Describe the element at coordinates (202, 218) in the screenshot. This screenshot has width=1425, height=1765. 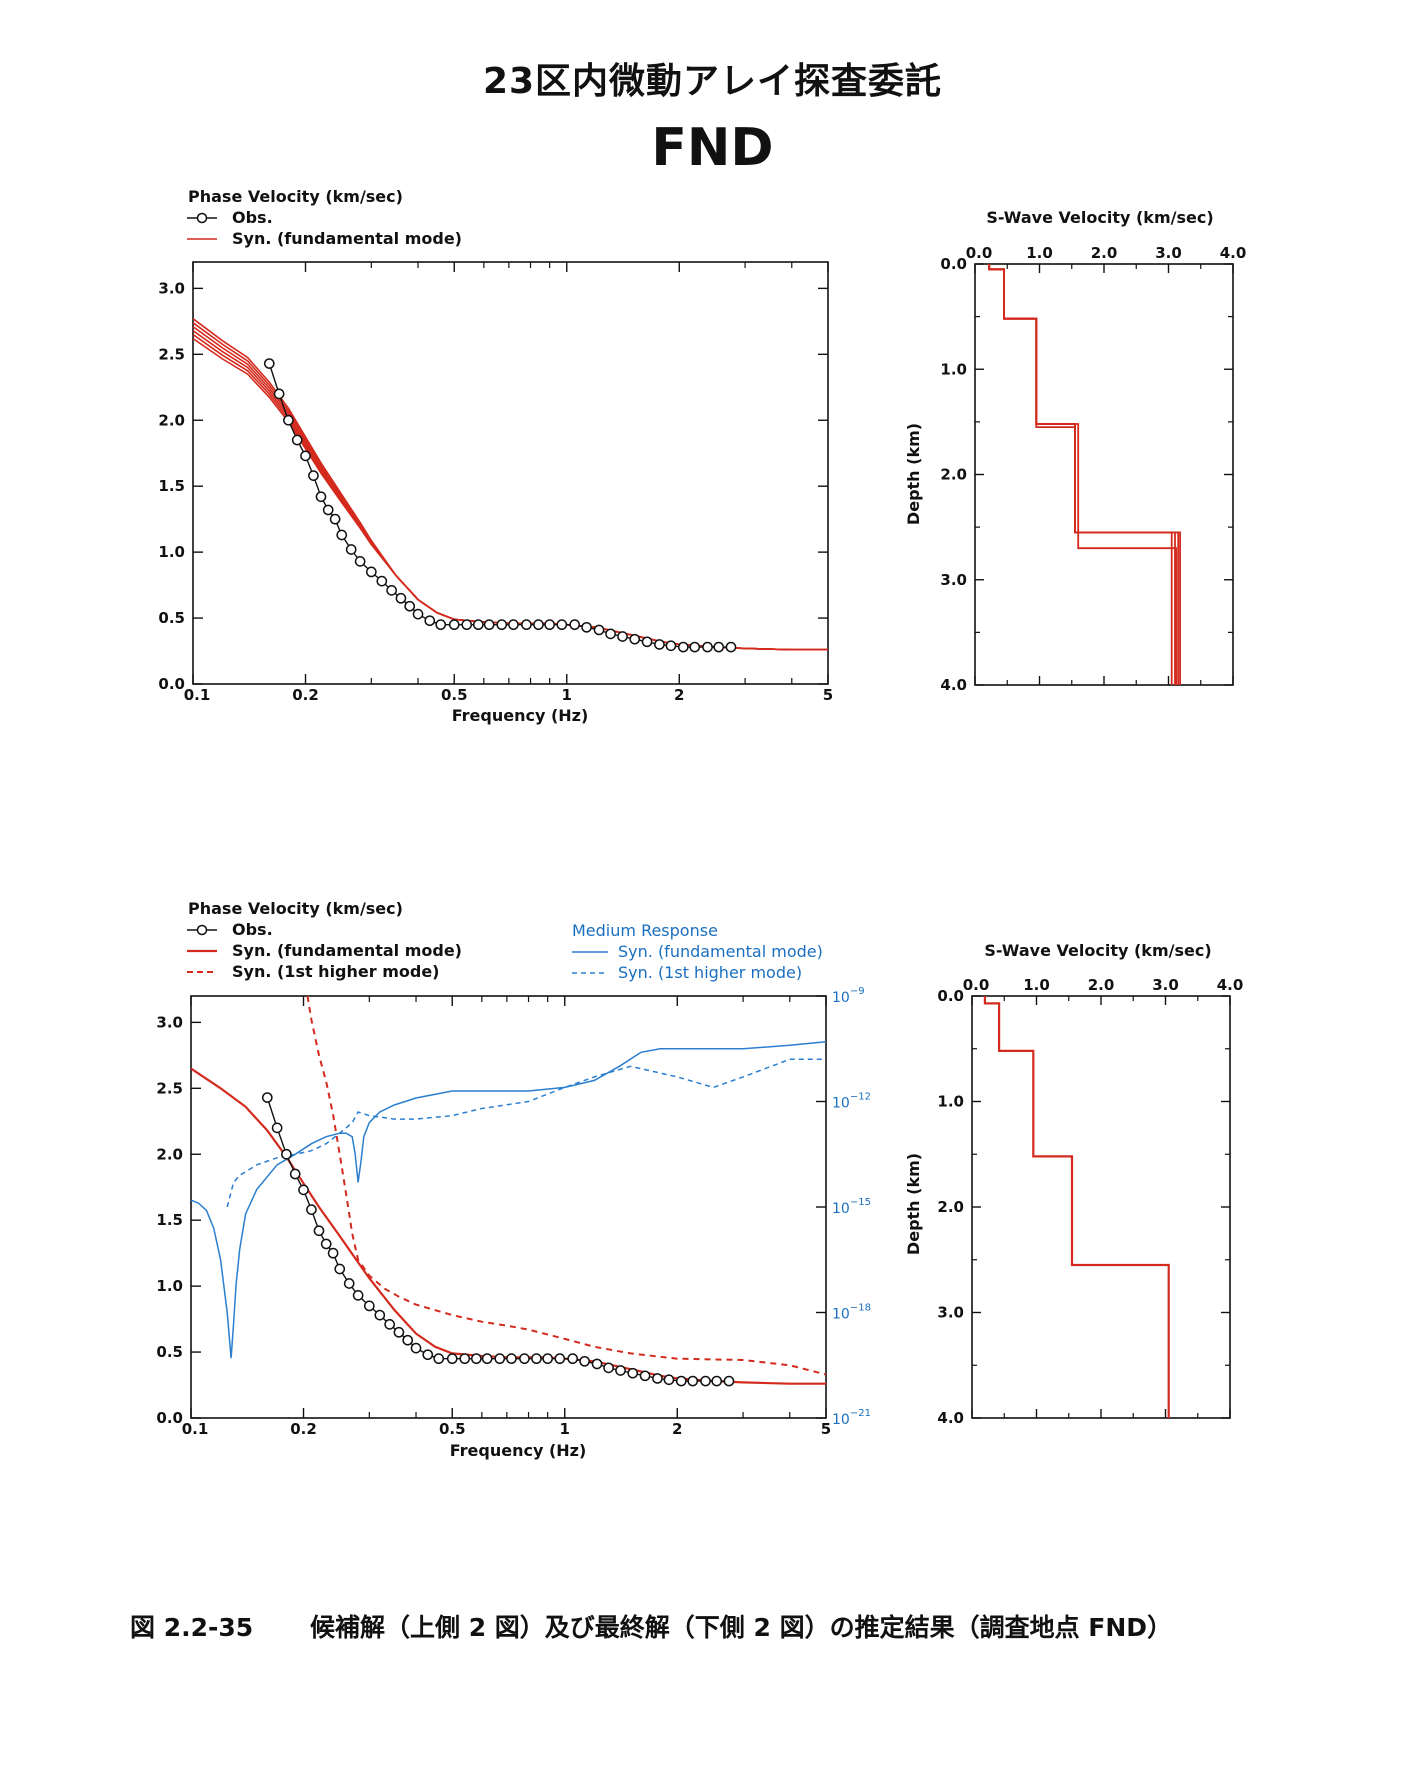
I see `legend-obs-marker` at that location.